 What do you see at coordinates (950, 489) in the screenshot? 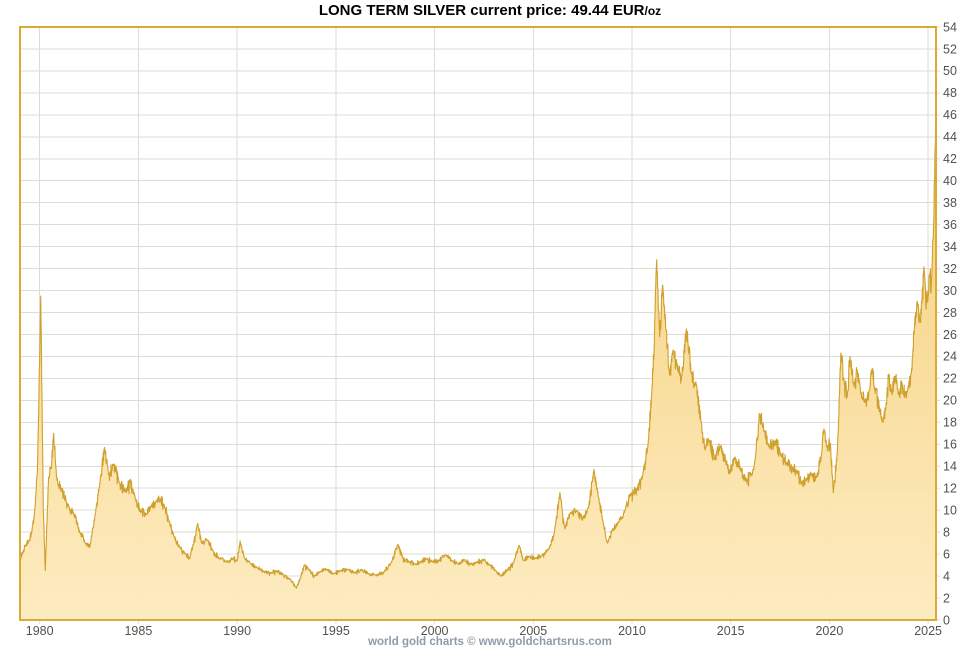
I see `y-axis-label: 12` at bounding box center [950, 489].